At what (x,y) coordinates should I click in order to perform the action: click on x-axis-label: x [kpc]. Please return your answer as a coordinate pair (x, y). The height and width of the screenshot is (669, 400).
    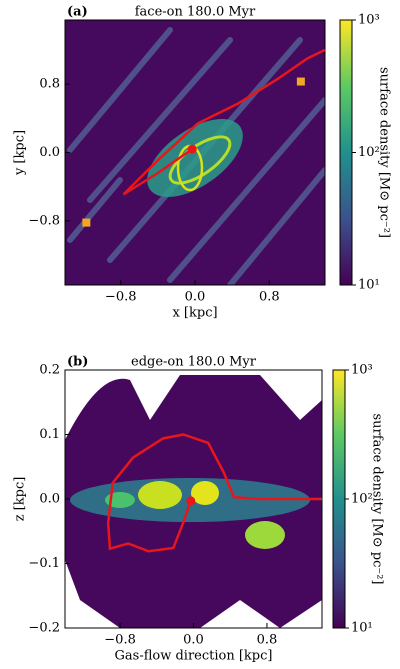
    Looking at the image, I should click on (194, 313).